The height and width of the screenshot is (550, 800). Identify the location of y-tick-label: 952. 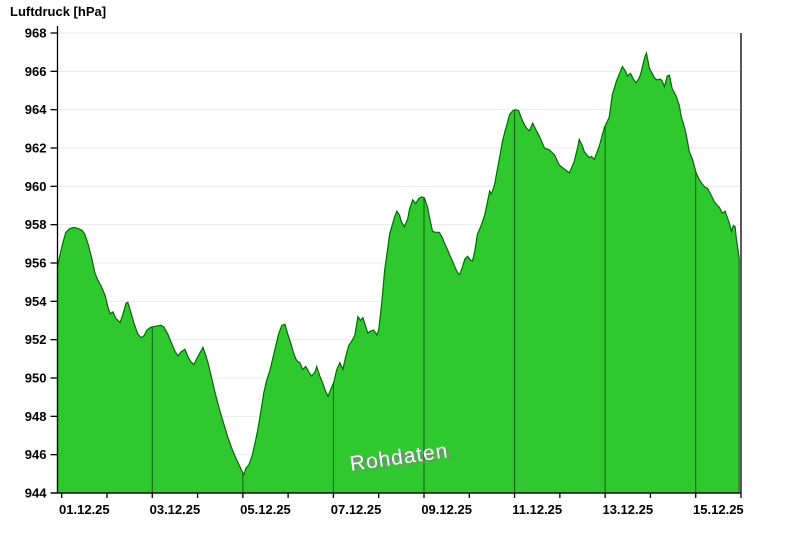
(36, 339).